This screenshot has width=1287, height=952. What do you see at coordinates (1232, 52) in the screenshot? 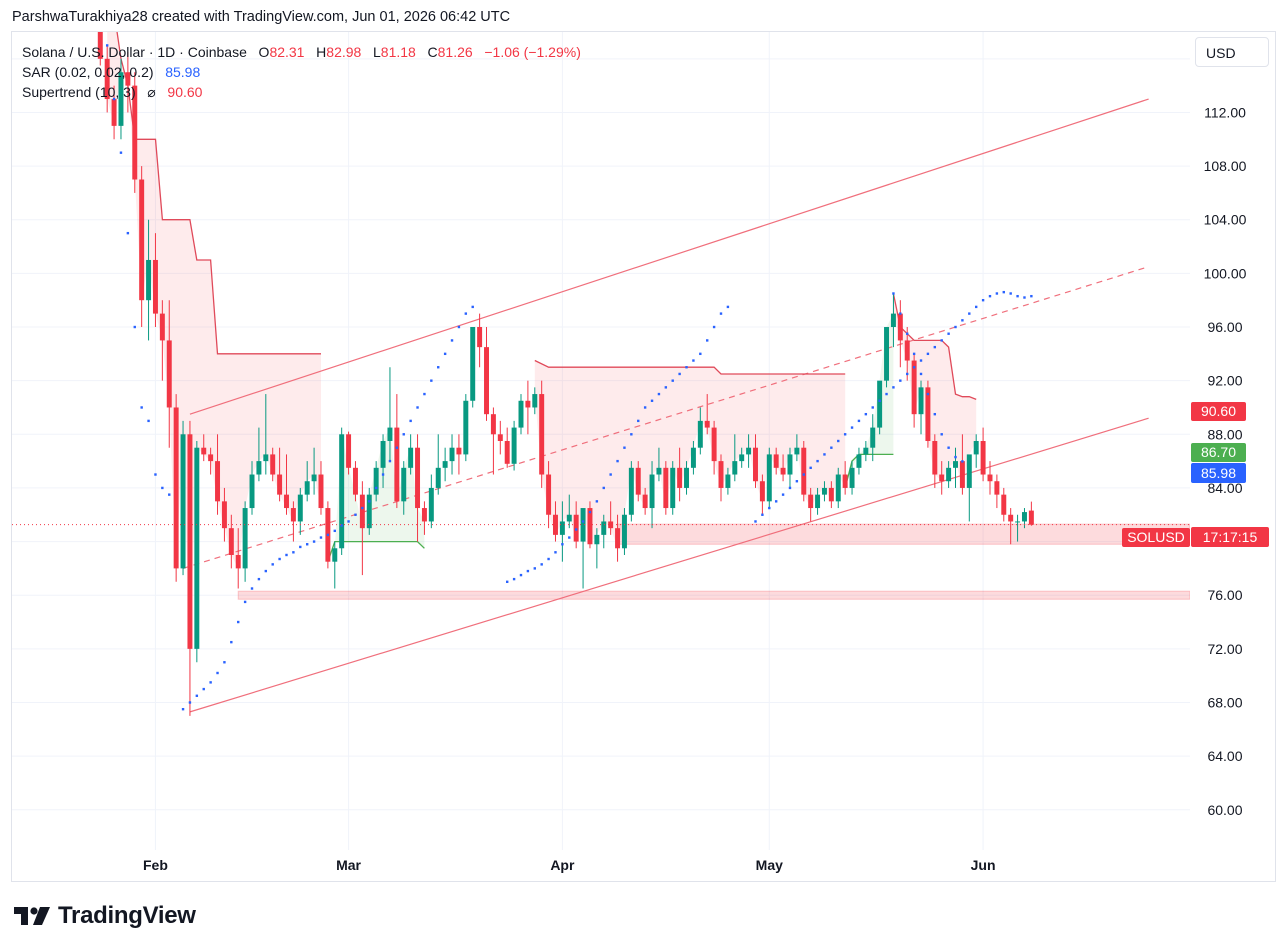
I see `currency-button: USD` at bounding box center [1232, 52].